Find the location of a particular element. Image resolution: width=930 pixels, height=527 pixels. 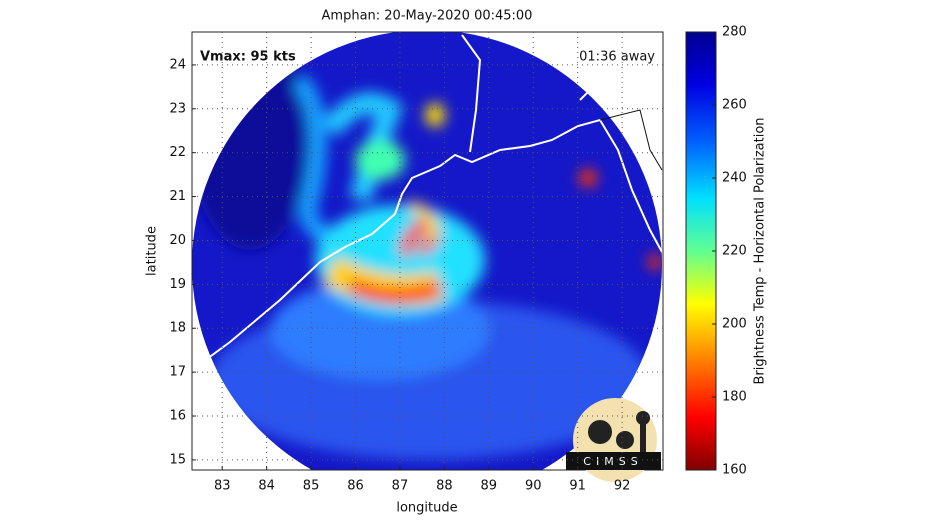

title: Amphan: 20-May-2020 00:45:00 is located at coordinates (427, 16).